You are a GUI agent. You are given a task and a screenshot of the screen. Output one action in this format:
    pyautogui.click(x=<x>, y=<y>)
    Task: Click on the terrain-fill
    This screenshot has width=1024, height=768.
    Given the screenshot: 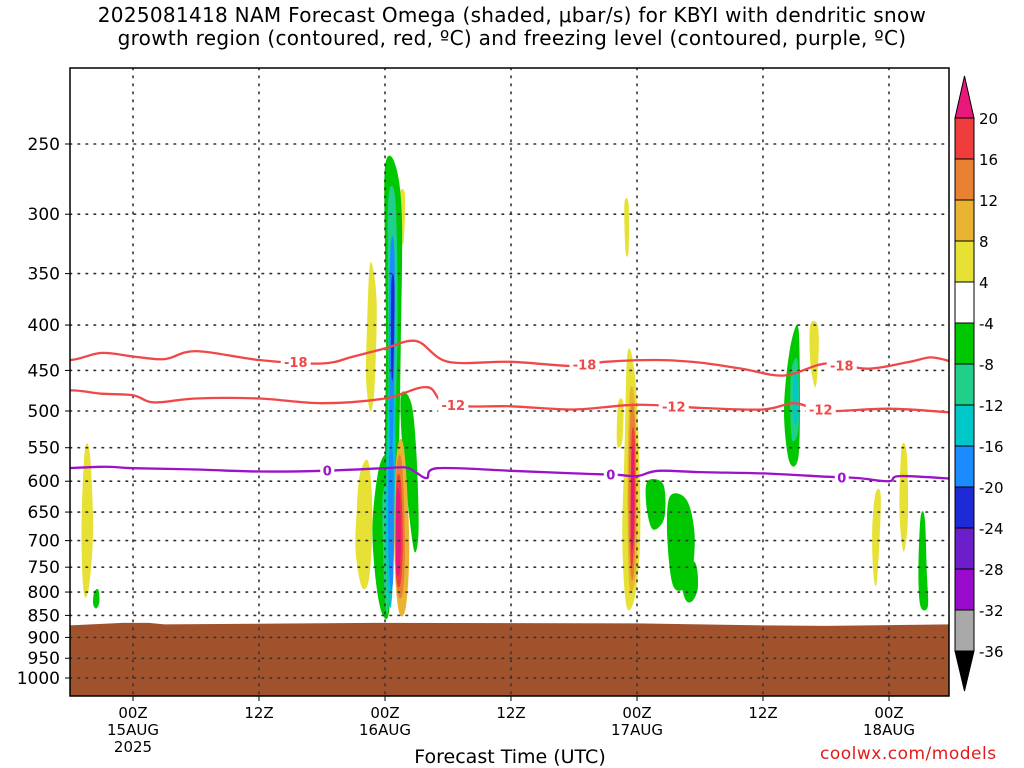 What is the action you would take?
    pyautogui.click(x=509, y=659)
    